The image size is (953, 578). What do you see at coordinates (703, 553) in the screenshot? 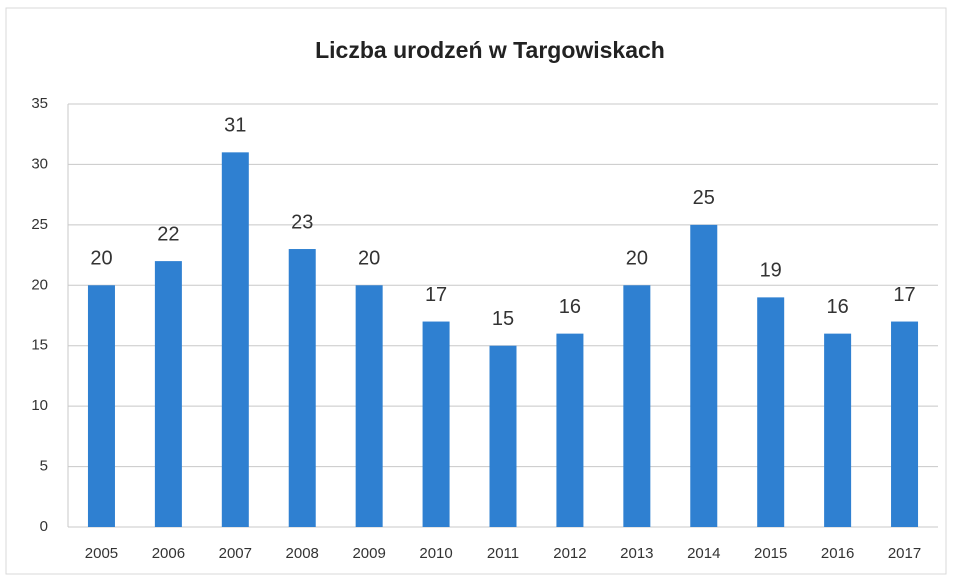
I see `x-tick-label: 2014` at bounding box center [703, 553].